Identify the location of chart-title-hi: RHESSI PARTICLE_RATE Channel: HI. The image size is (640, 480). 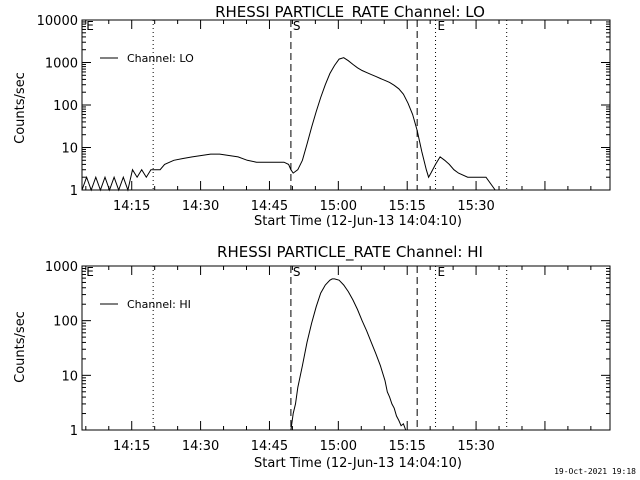
(350, 252).